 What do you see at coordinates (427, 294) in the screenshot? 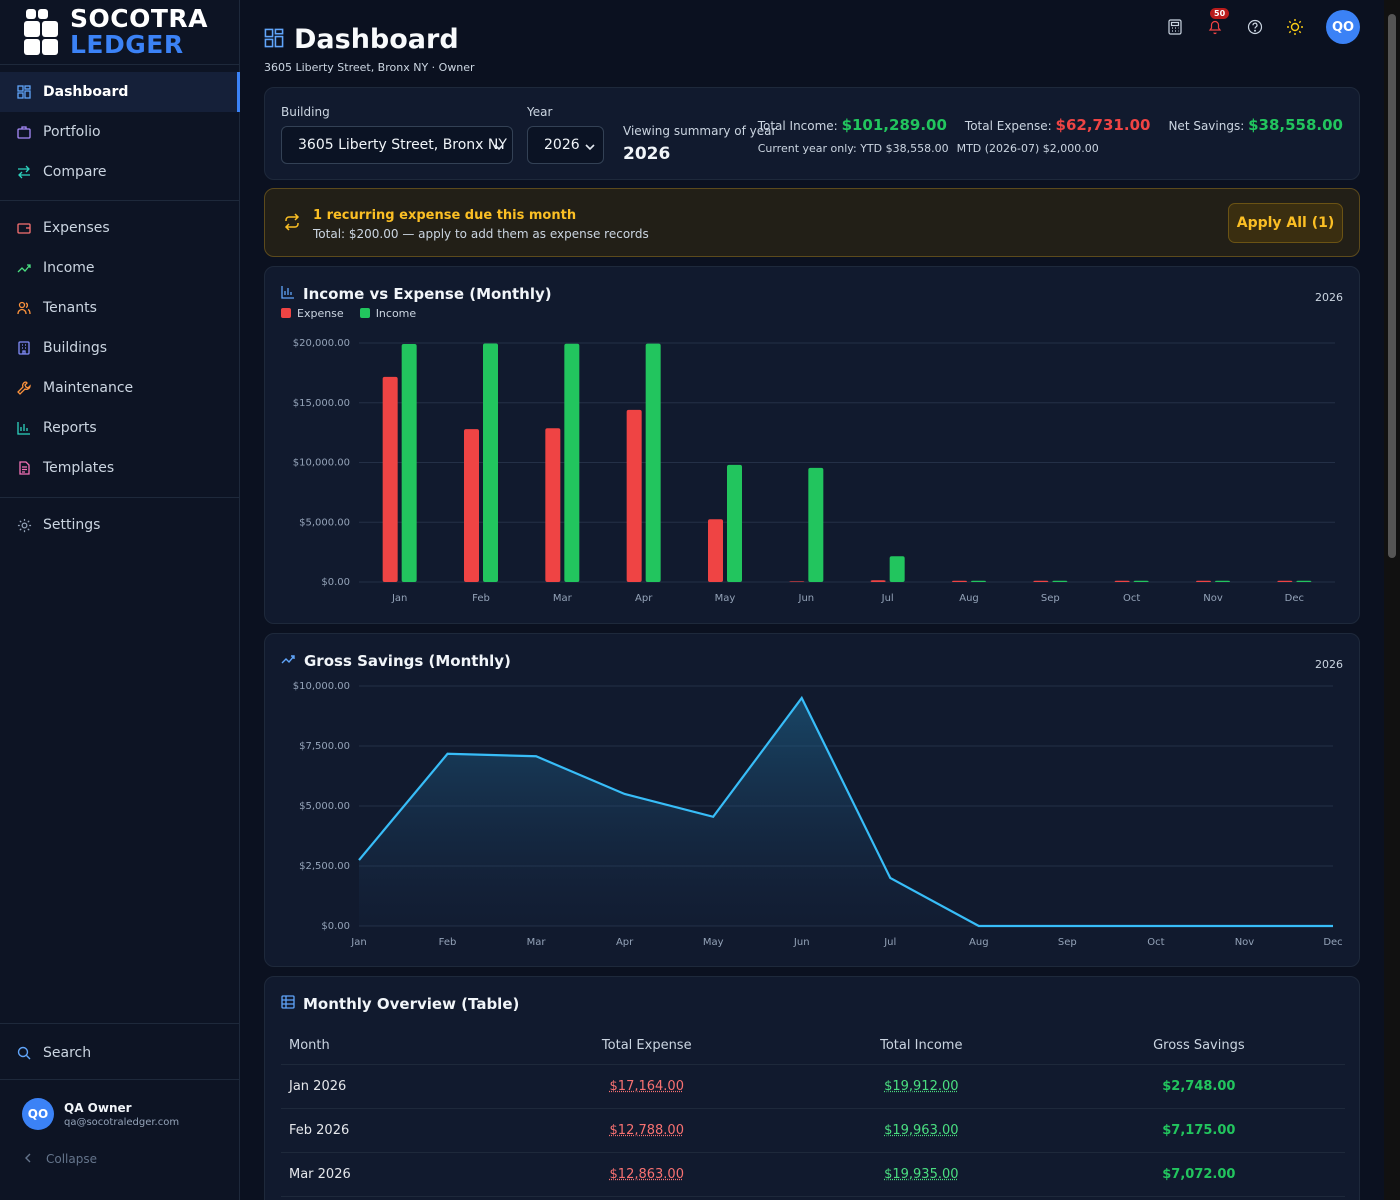
I see `chart-title: Income vs Expense (Monthly)` at bounding box center [427, 294].